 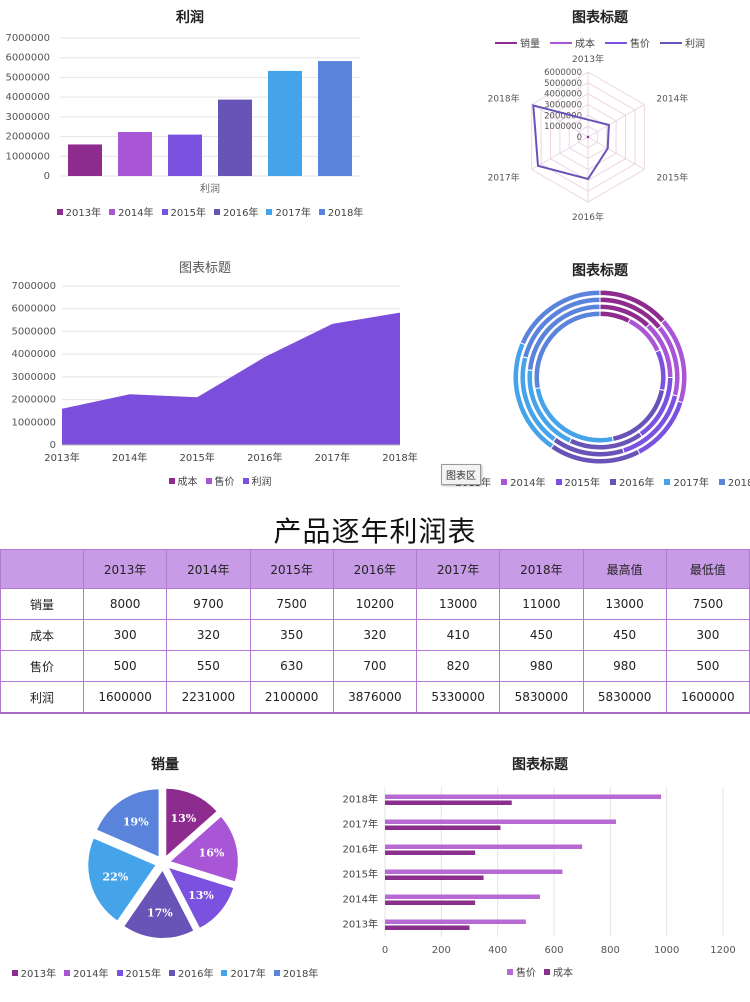 What do you see at coordinates (563, 973) in the screenshot?
I see `legend-label: 成本` at bounding box center [563, 973].